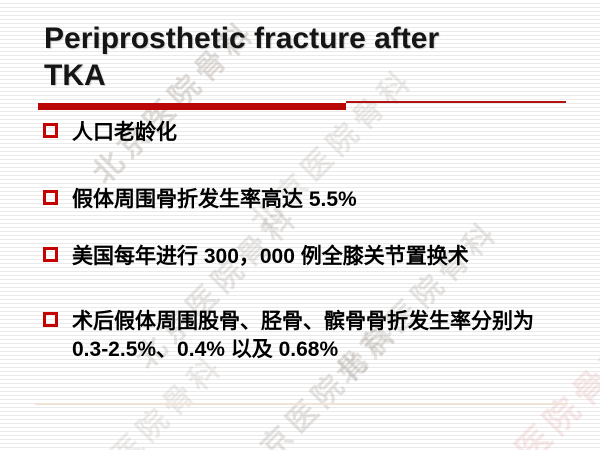  Describe the element at coordinates (242, 57) in the screenshot. I see `slide-title: Periprosthetic fracture after TKA` at that location.